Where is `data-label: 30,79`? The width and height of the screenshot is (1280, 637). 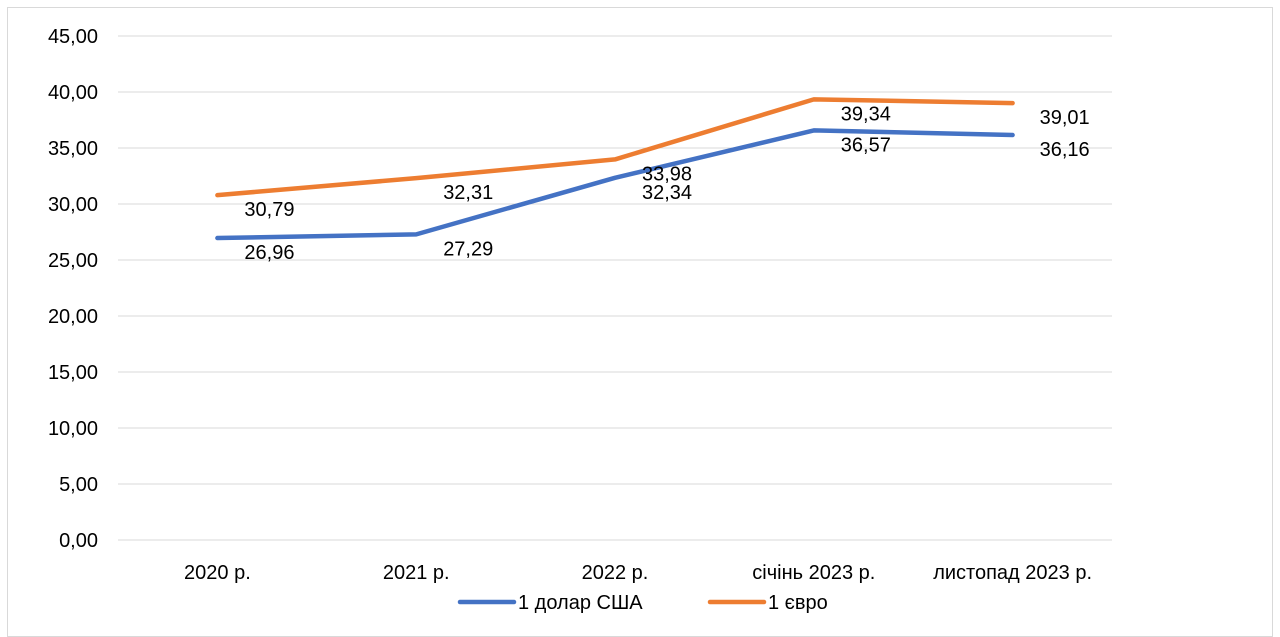
data-label: 30,79 is located at coordinates (269, 210).